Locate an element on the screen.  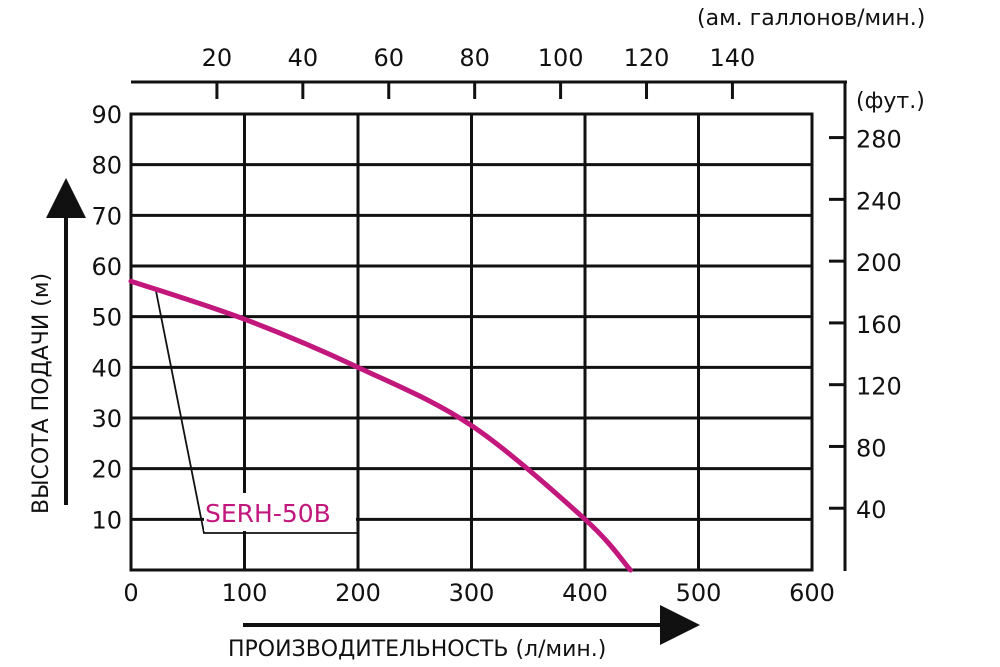
right-axis-ticks: 40 80 120 160 200 240 280 is located at coordinates (865, 325).